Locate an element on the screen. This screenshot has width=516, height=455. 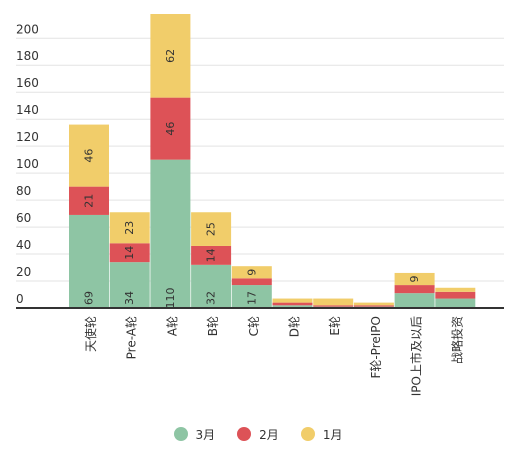
y-tick-label: 100 is located at coordinates (27, 164).